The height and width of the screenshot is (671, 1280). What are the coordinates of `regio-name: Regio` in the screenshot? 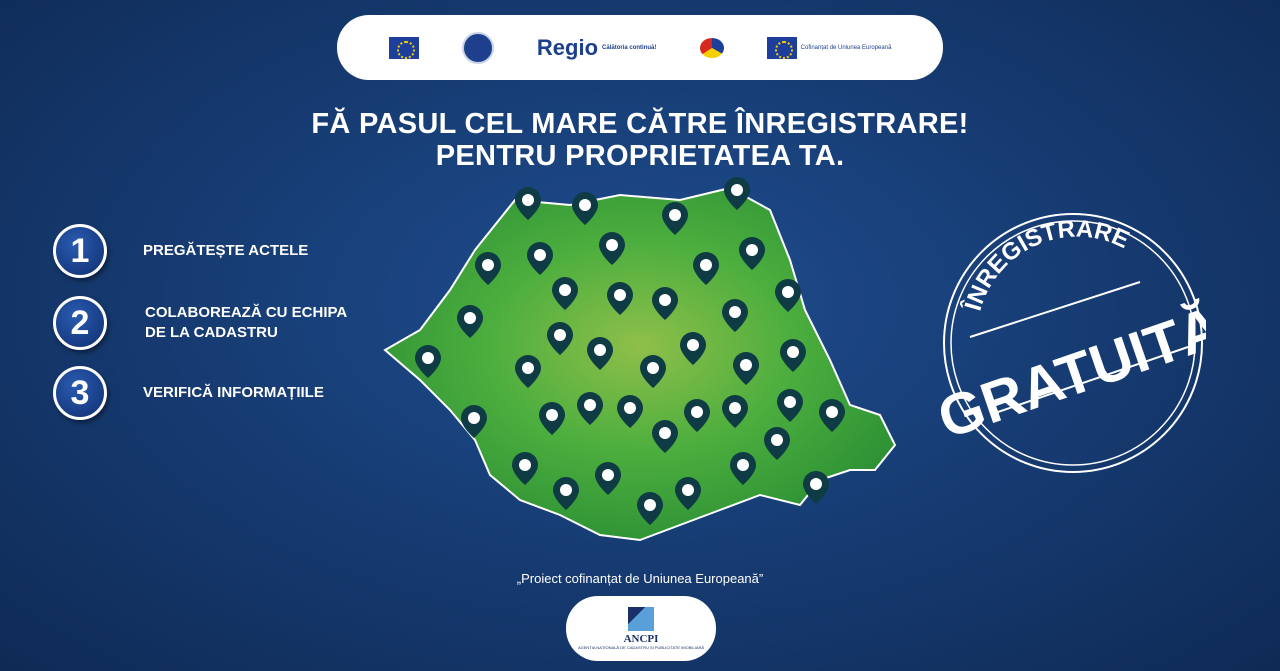 It's located at (567, 47).